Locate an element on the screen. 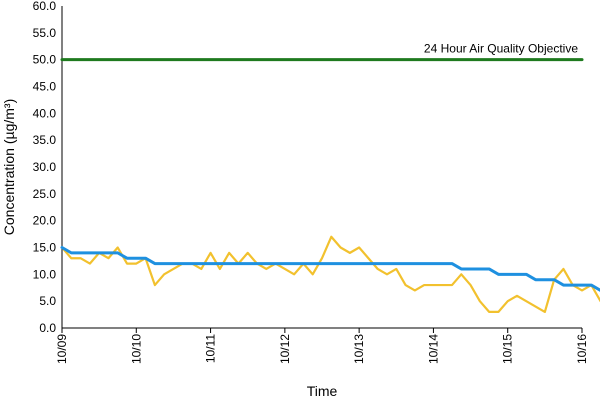  y-tick-label: 45.0 is located at coordinates (45, 87).